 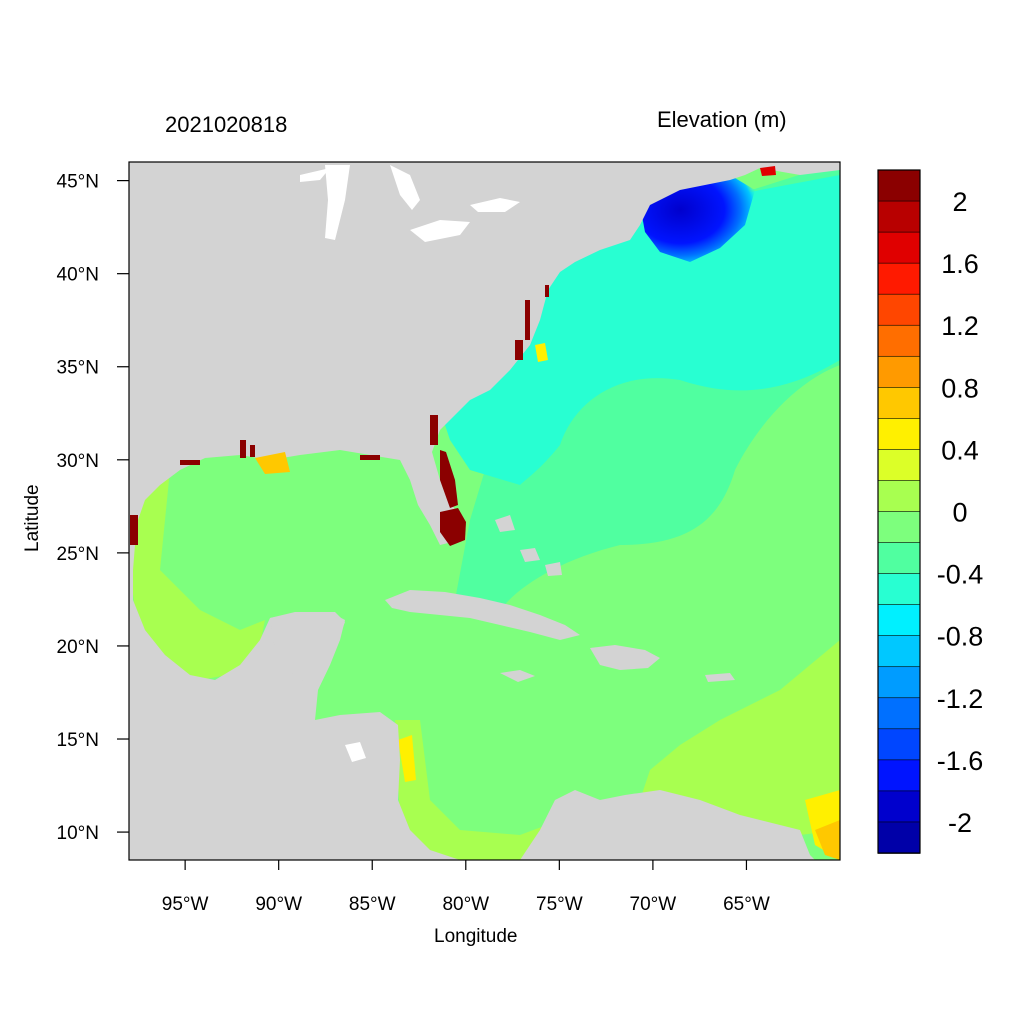 What do you see at coordinates (960, 450) in the screenshot?
I see `colorbar-label: 0.4` at bounding box center [960, 450].